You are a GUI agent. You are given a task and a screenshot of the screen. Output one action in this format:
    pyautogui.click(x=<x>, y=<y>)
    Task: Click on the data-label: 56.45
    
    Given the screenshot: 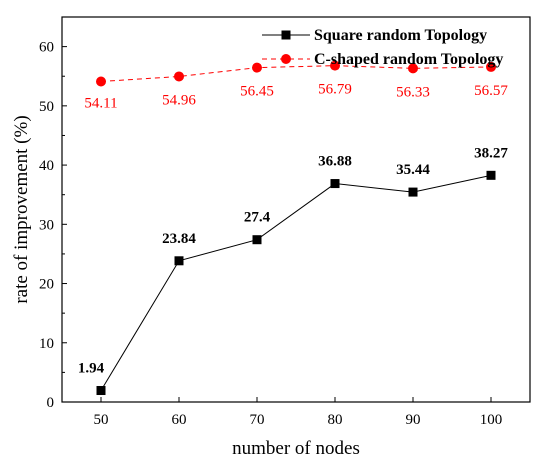 What is the action you would take?
    pyautogui.click(x=257, y=92)
    